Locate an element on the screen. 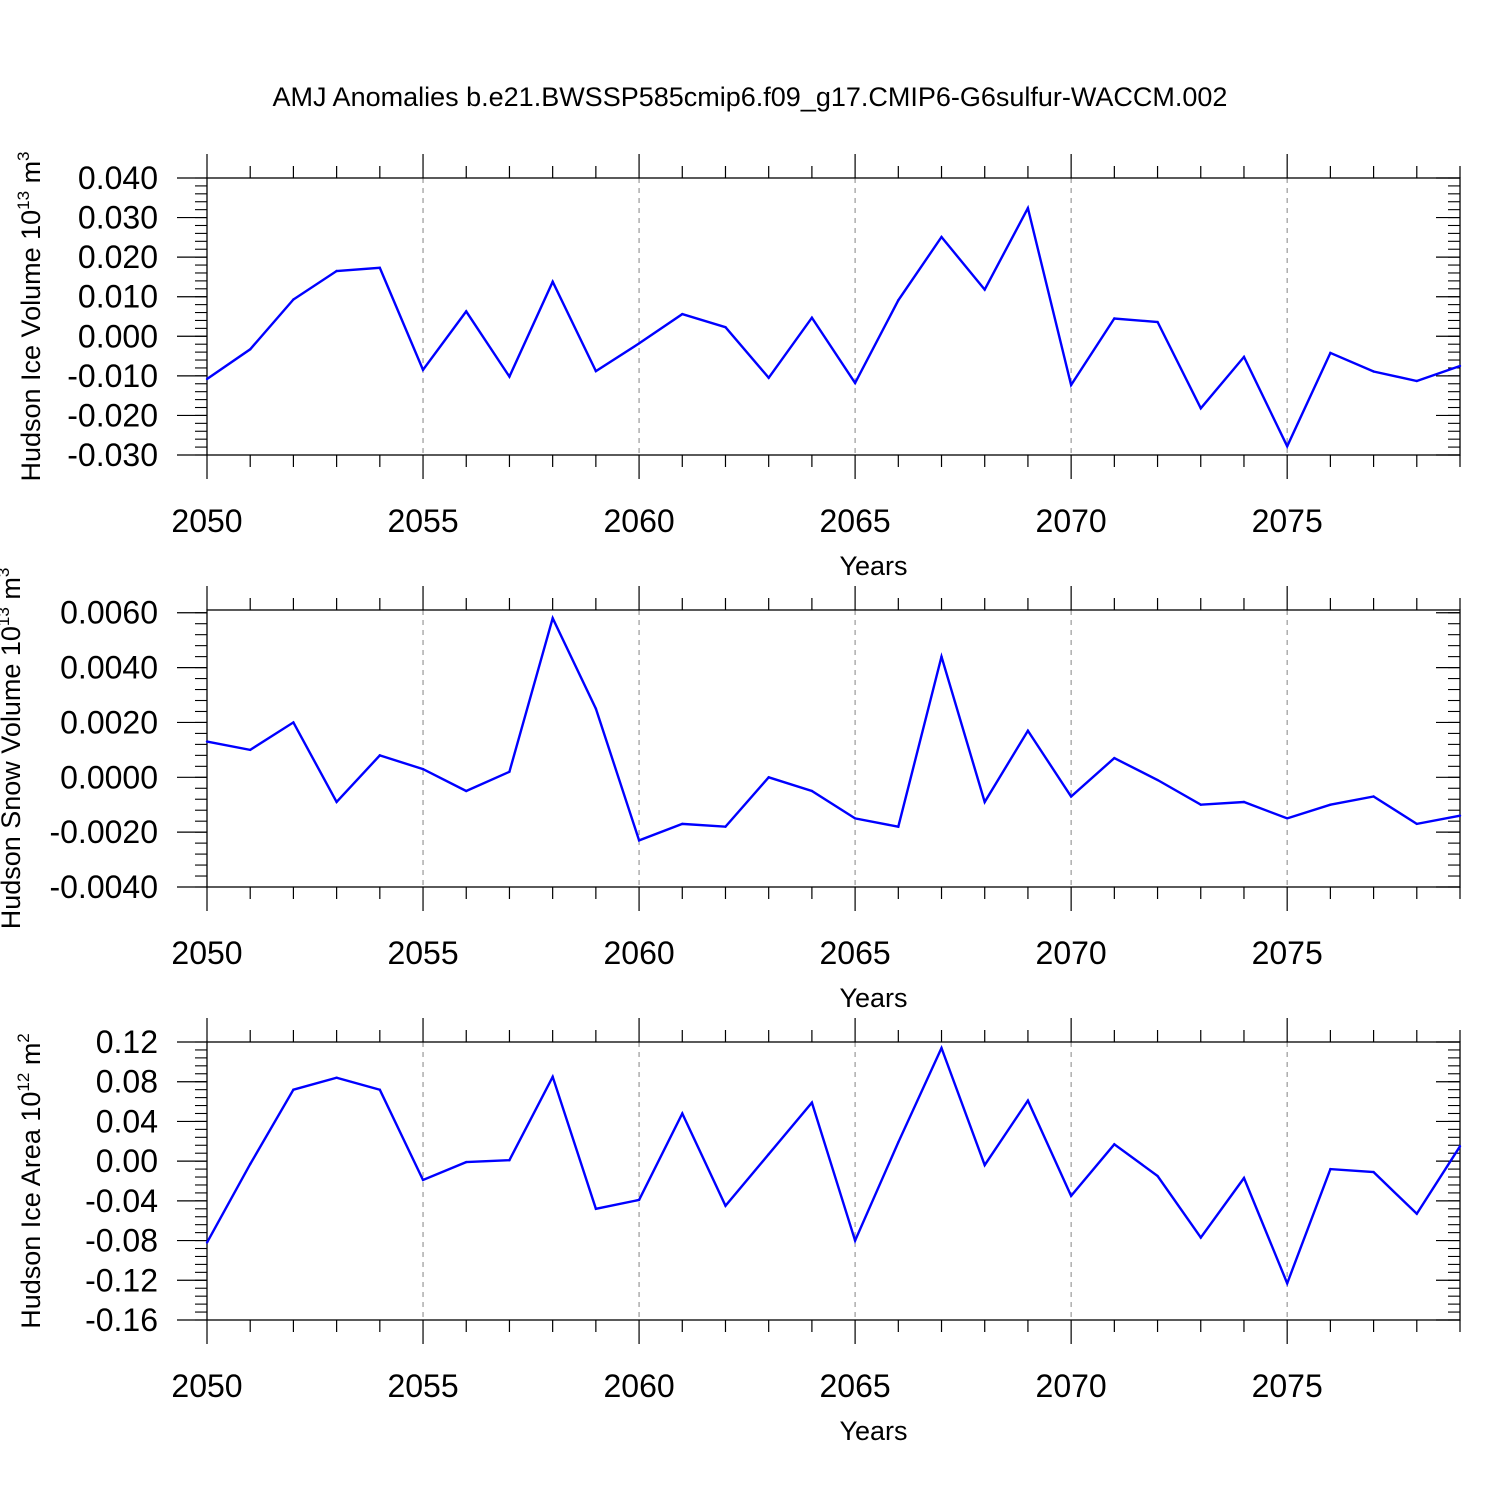 The image size is (1500, 1500). y-tick-label: -0.08 is located at coordinates (121, 1241).